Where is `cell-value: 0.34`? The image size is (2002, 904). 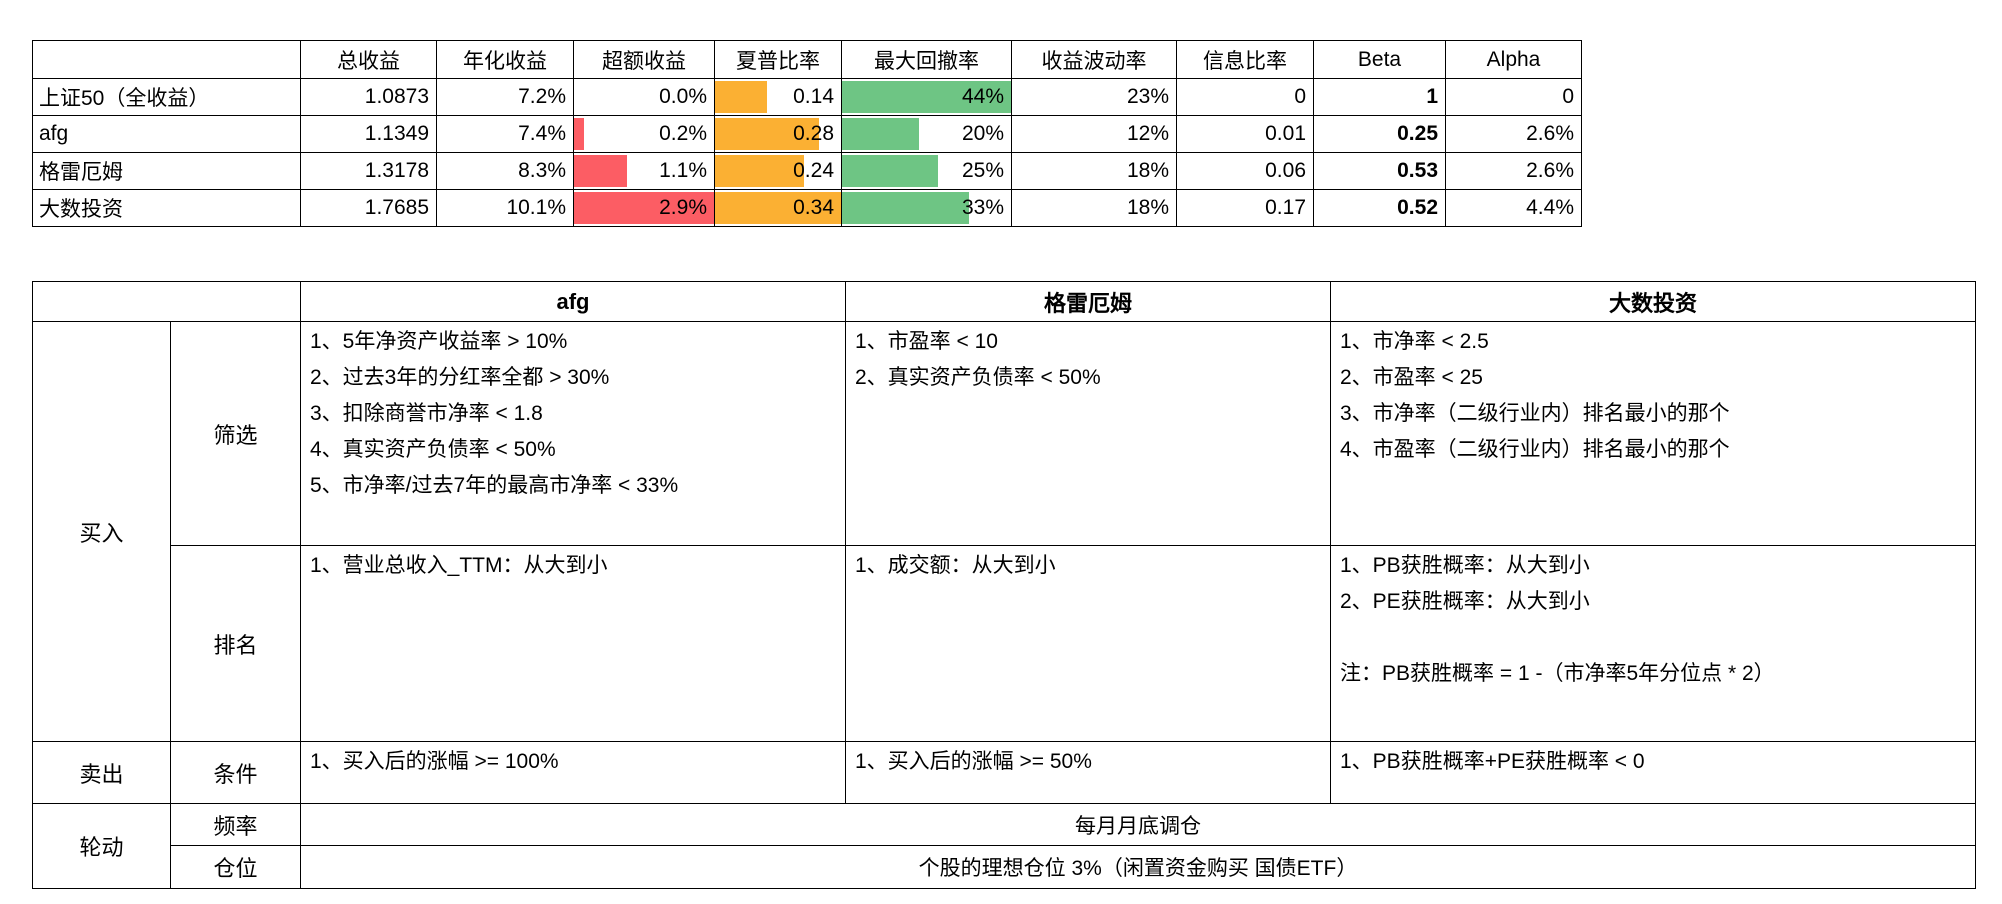
cell-value: 0.34 is located at coordinates (813, 207).